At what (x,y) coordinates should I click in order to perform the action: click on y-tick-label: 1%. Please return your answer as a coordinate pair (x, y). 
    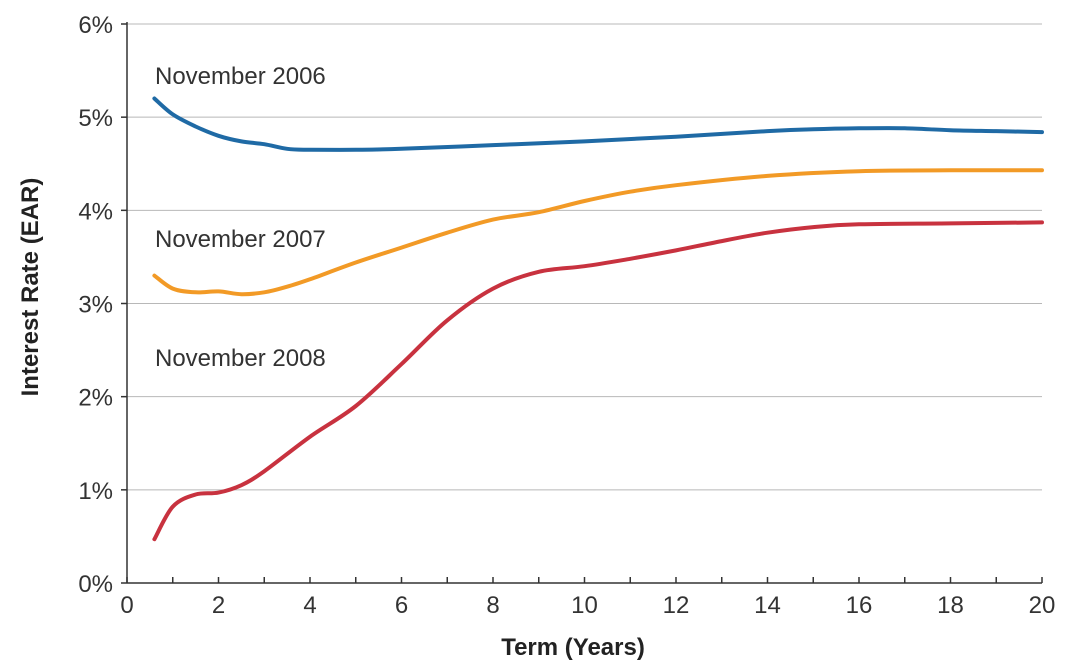
    Looking at the image, I should click on (95, 491).